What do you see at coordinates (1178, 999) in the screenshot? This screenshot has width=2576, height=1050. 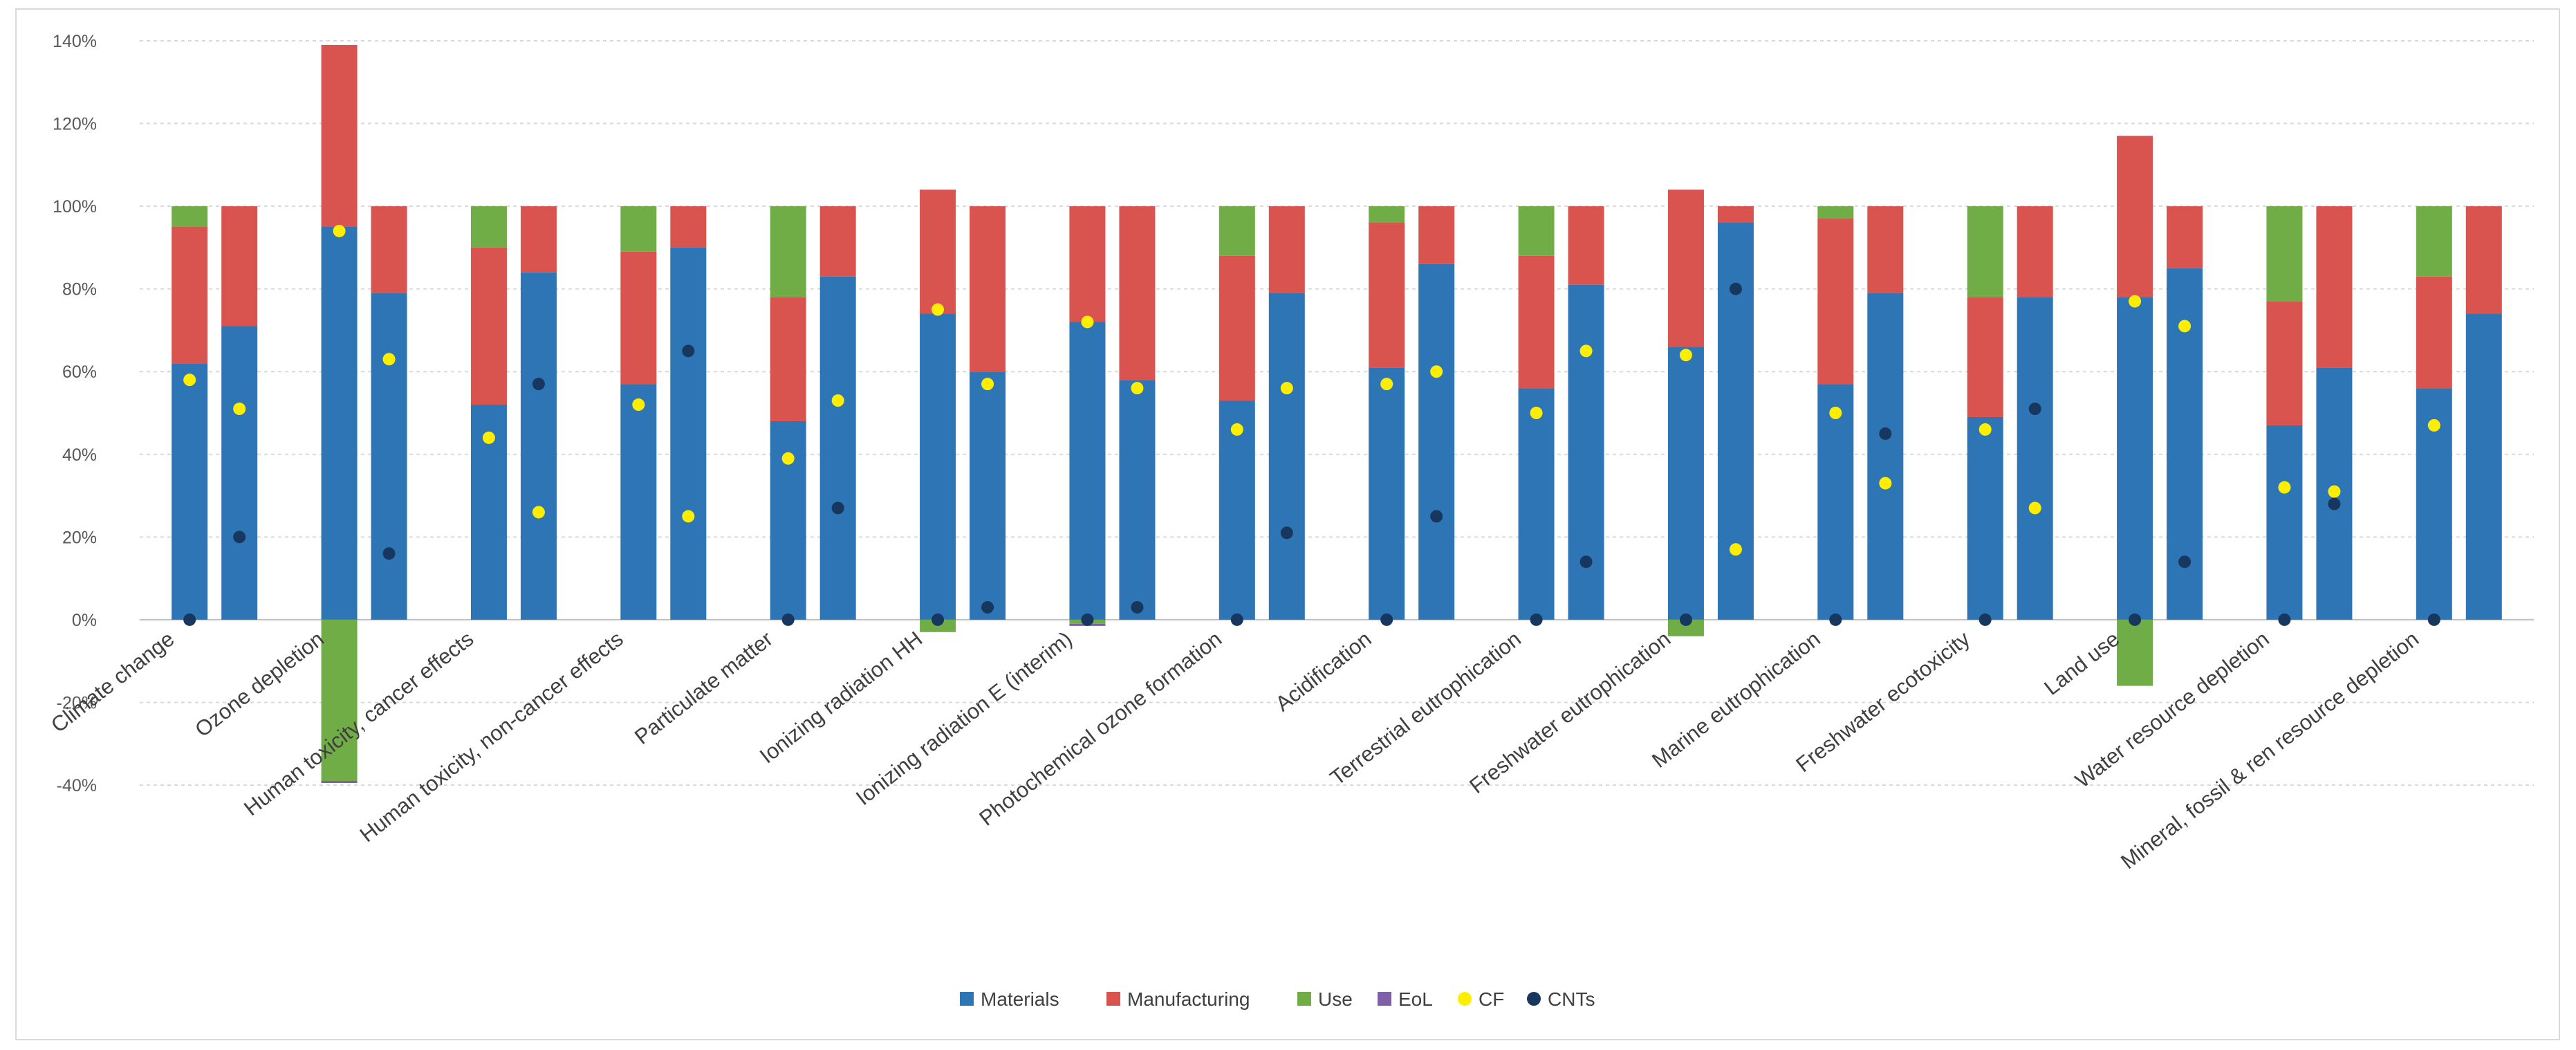 I see `legend-item-manufacturing: Manufacturing` at bounding box center [1178, 999].